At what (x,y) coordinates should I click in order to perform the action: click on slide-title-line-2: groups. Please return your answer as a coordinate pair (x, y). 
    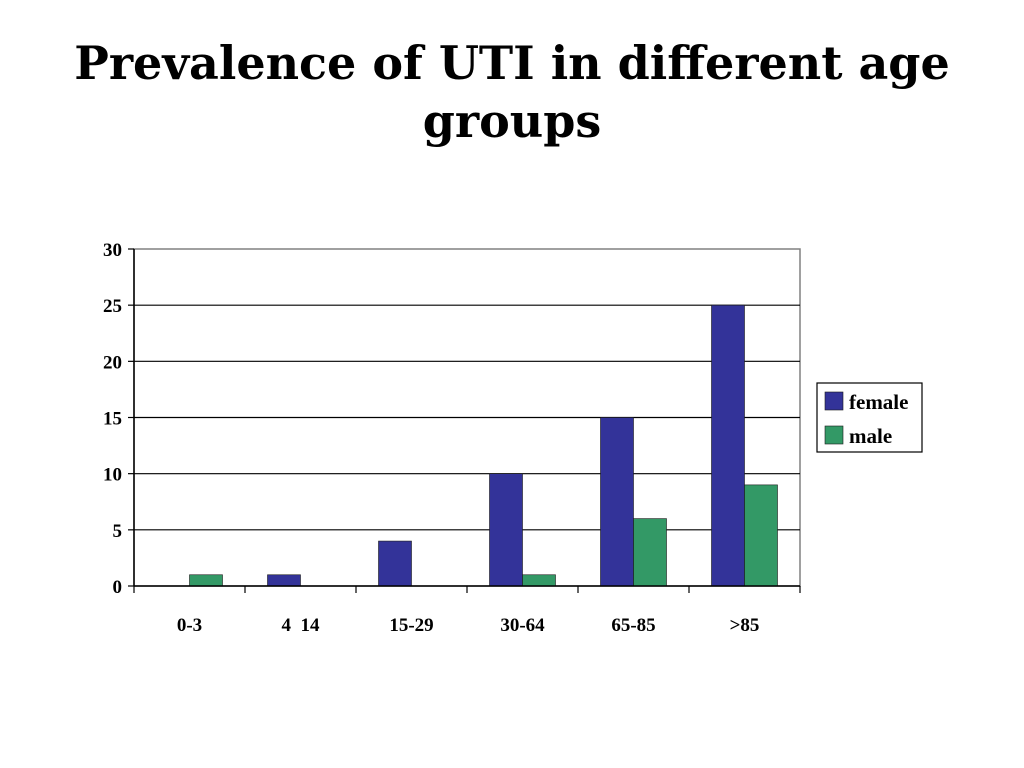
    Looking at the image, I should click on (512, 121).